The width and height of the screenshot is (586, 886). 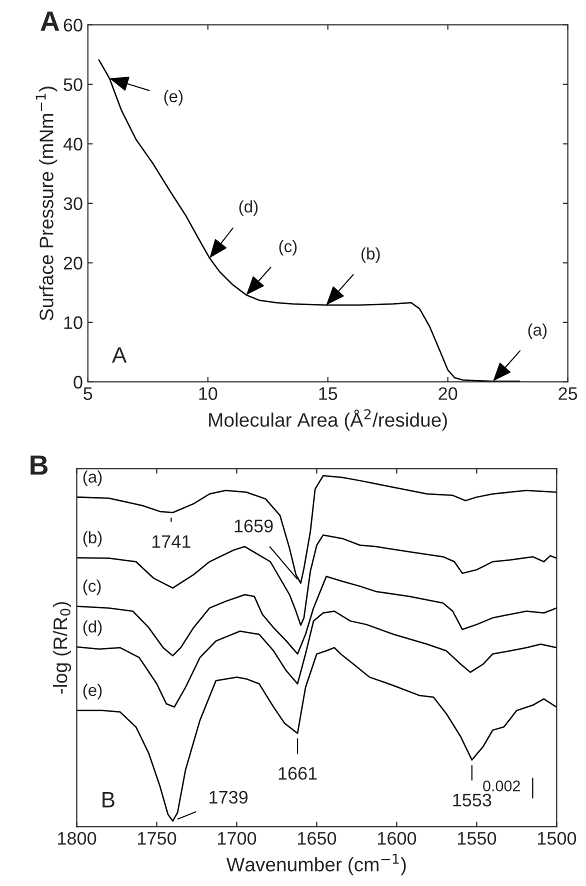 I want to click on annotation: A, so click(x=119, y=355).